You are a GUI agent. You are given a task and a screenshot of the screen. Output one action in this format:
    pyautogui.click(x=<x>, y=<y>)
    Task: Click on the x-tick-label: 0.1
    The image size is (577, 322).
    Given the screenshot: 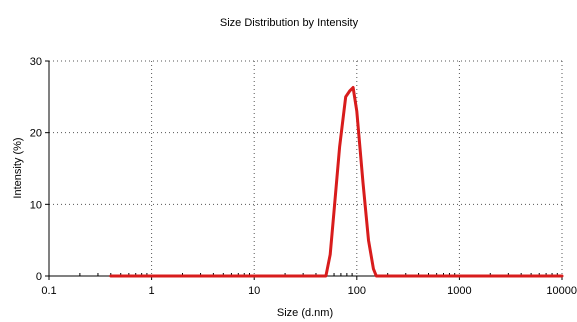 What is the action you would take?
    pyautogui.click(x=48, y=291)
    